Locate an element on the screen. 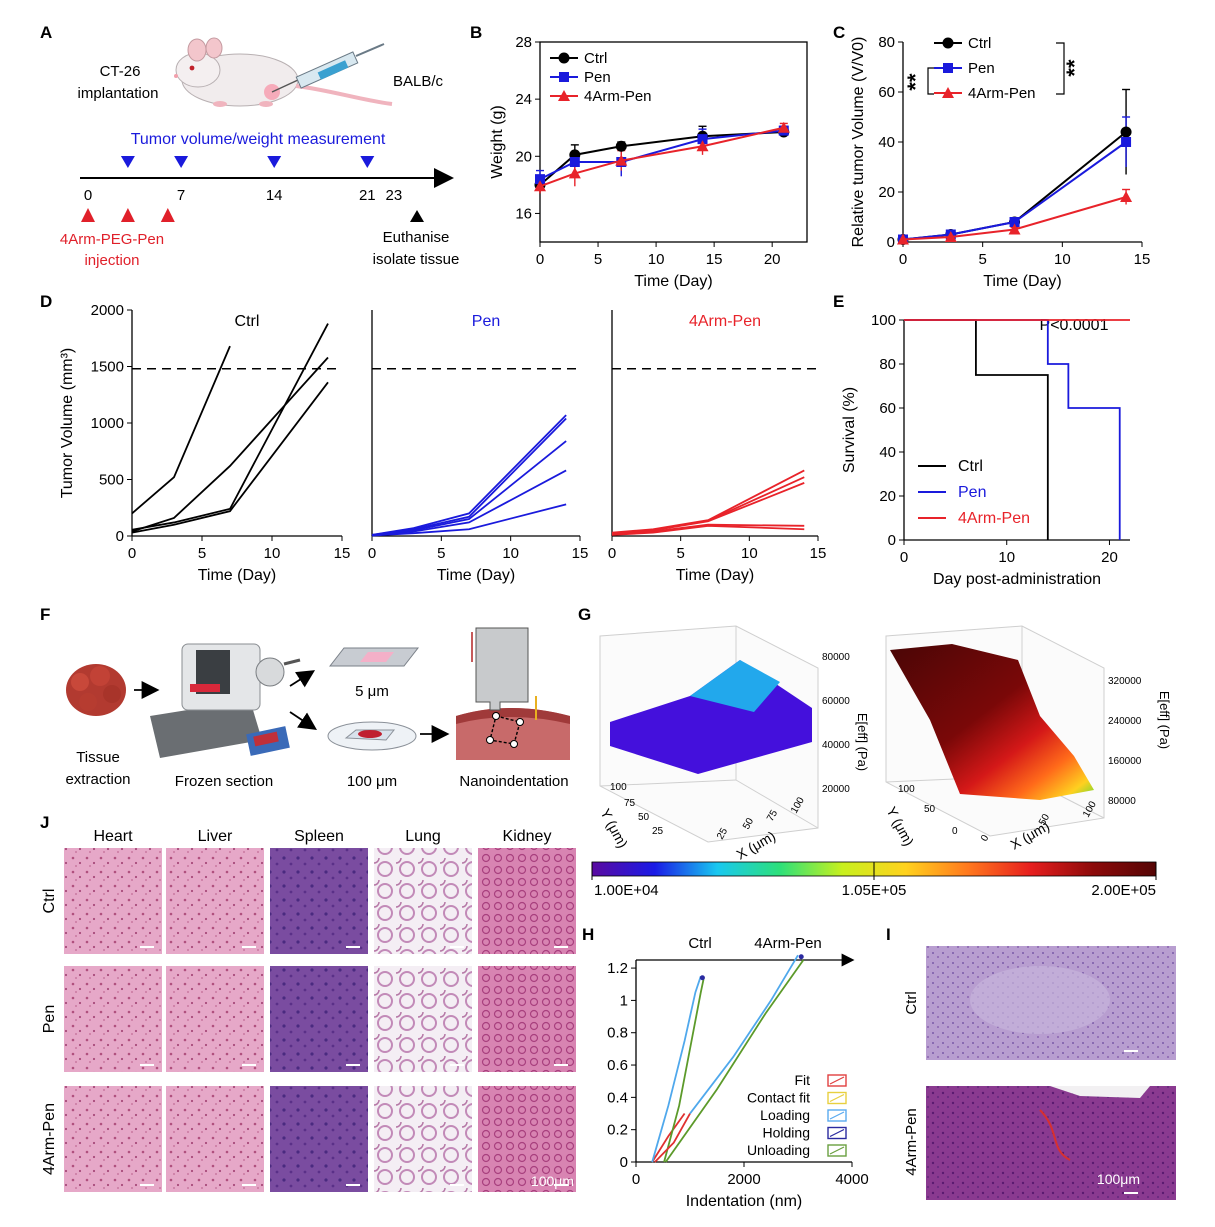  step-frozen-section-label: Frozen section is located at coordinates (224, 781).